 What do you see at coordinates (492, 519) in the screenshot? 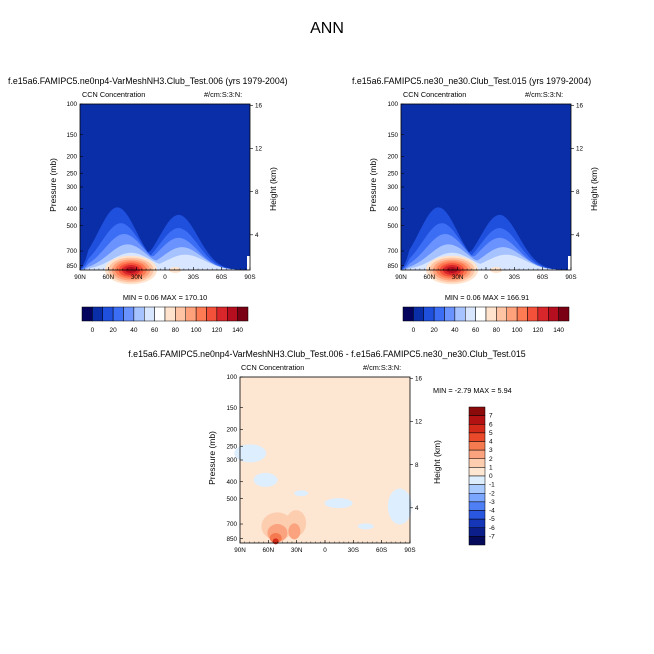
I see `colorbar-label--5: -5` at bounding box center [492, 519].